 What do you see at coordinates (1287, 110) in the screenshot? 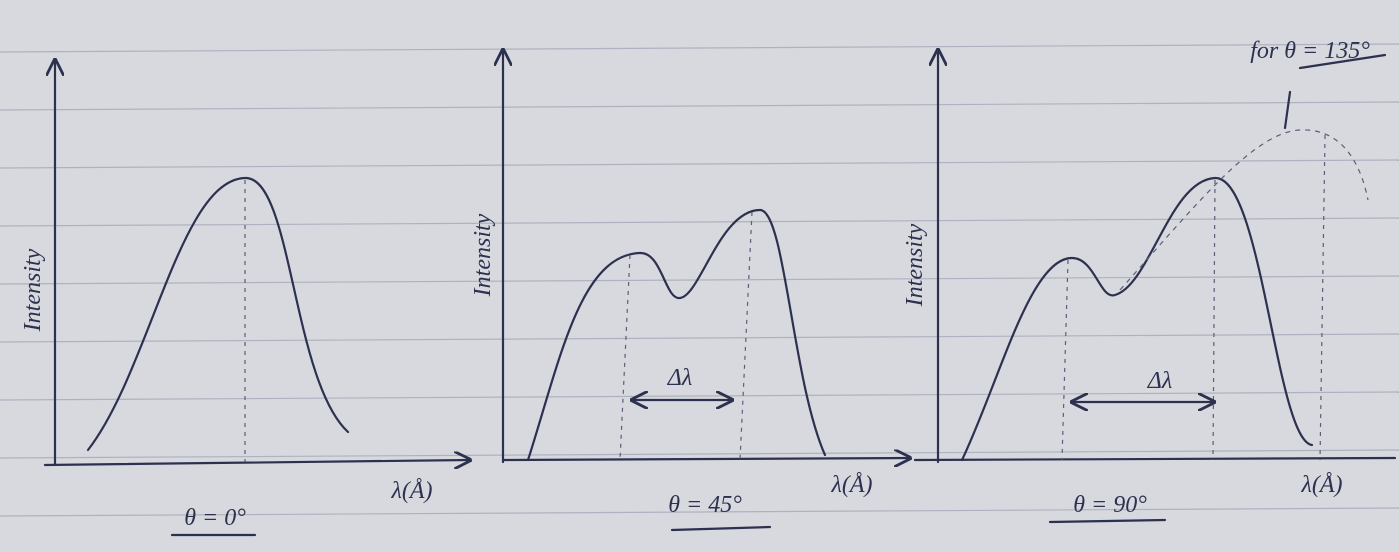
I see `pointer` at bounding box center [1287, 110].